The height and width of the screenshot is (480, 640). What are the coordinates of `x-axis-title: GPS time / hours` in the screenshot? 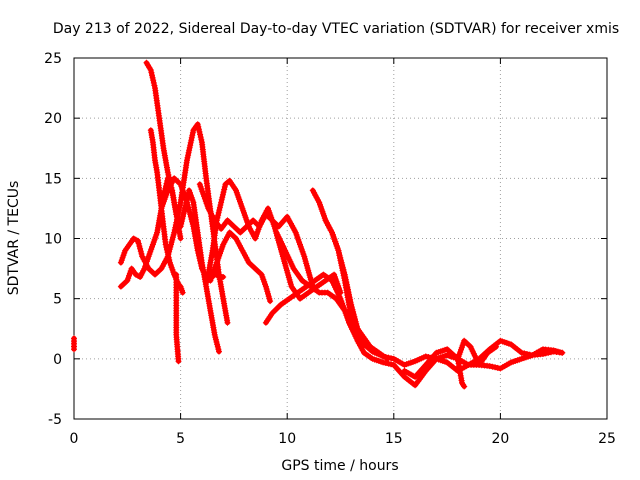 It's located at (339, 466).